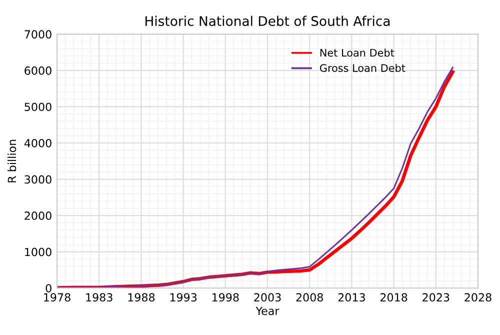  Describe the element at coordinates (394, 297) in the screenshot. I see `x-tick-label: 2018` at that location.